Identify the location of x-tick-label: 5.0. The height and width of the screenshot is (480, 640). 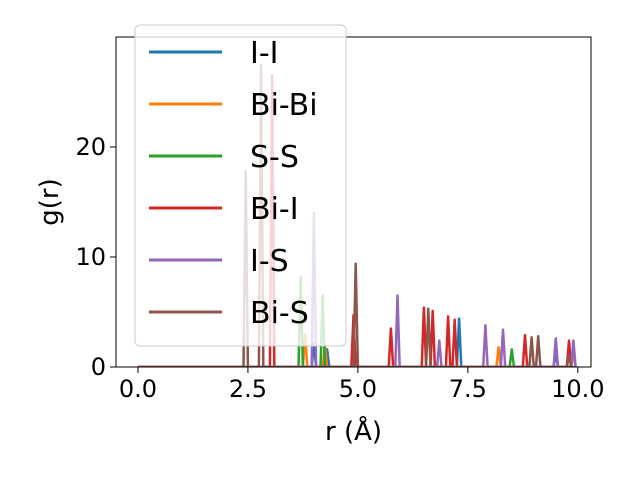
(358, 389).